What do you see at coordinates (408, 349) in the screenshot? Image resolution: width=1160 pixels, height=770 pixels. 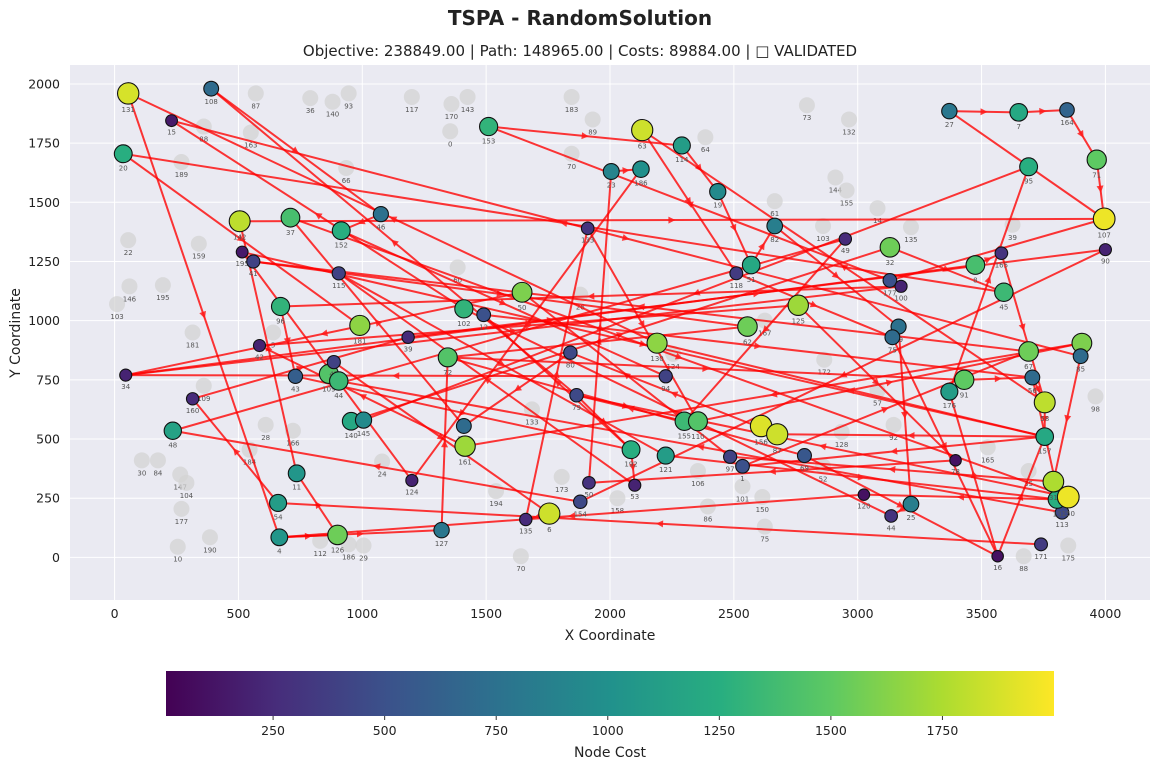 I see `selected-node-label: 39` at bounding box center [408, 349].